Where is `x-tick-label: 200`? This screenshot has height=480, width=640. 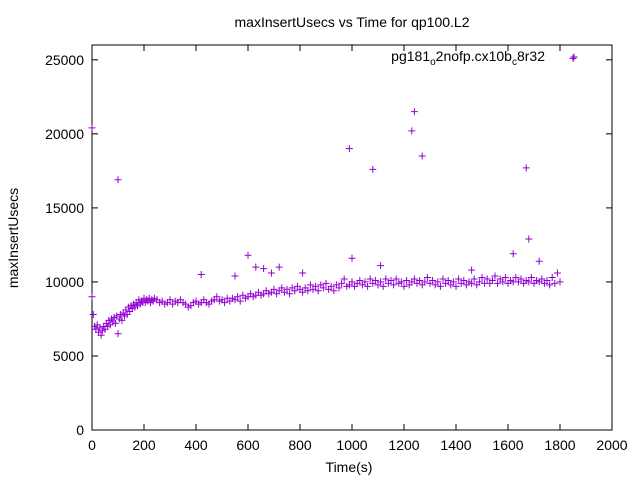
x-tick-label: 200 is located at coordinates (144, 445).